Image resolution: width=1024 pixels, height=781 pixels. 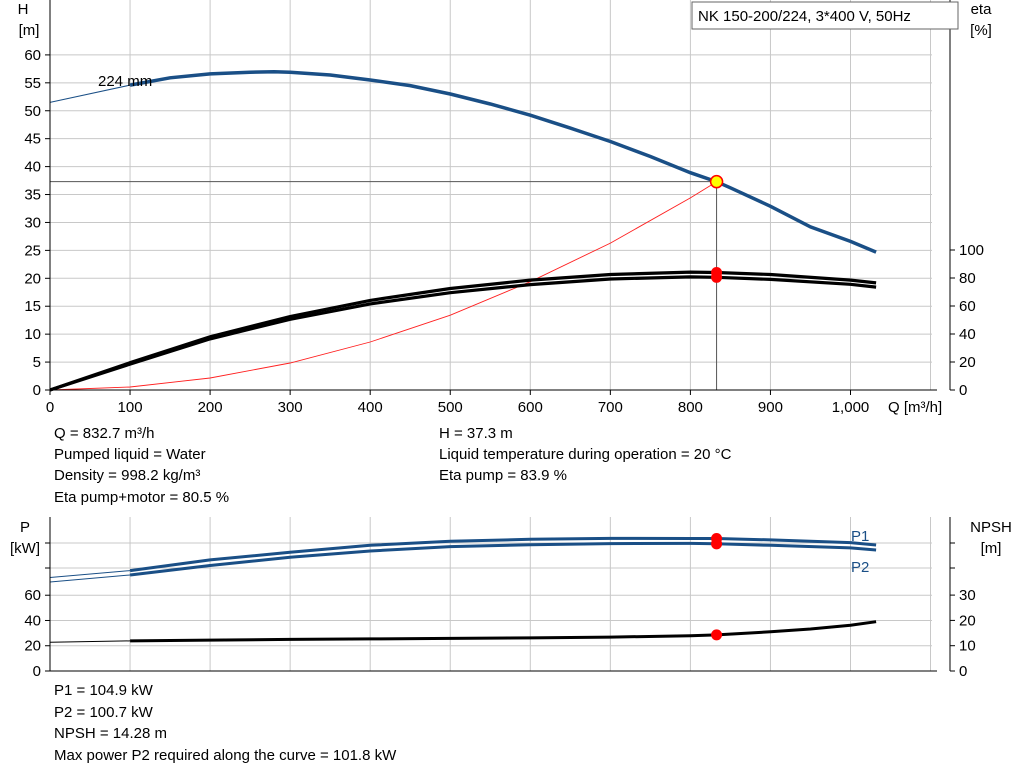 What do you see at coordinates (476, 433) in the screenshot?
I see `info-h: H = 37.3 m` at bounding box center [476, 433].